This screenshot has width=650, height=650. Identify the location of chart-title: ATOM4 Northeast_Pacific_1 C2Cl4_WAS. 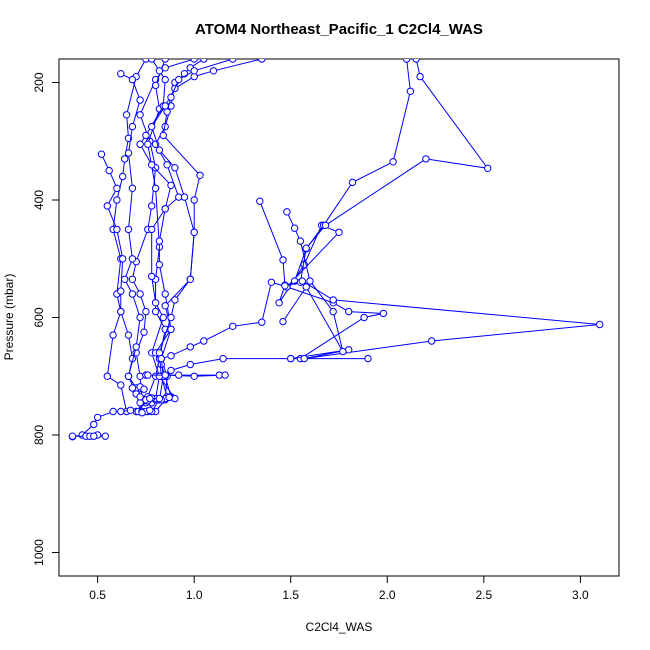
(339, 29).